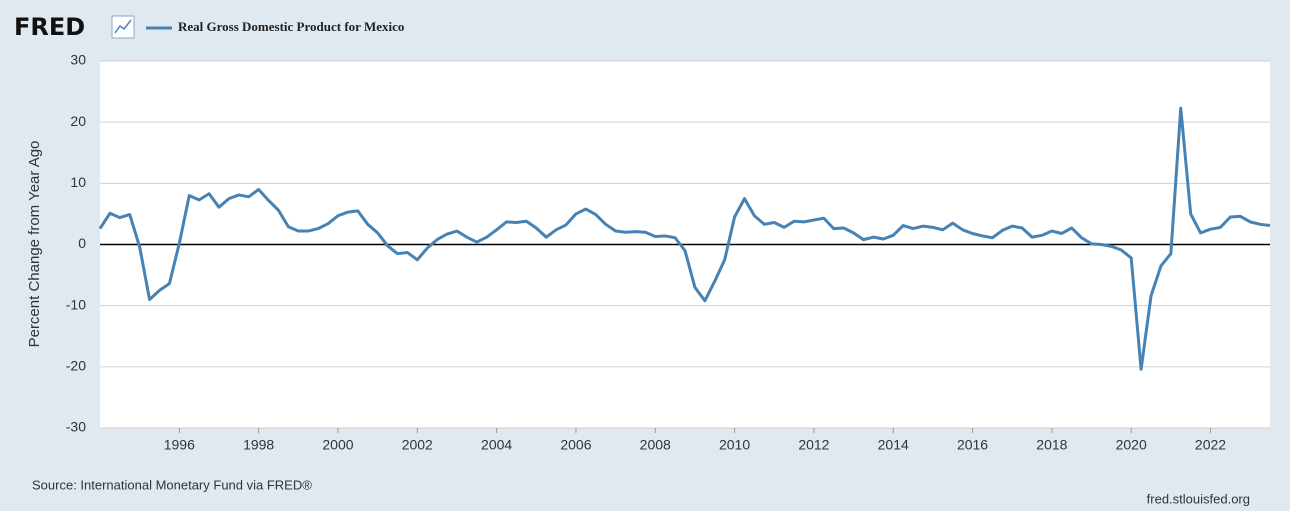  Describe the element at coordinates (76, 427) in the screenshot. I see `y-tick-label: -30` at that location.